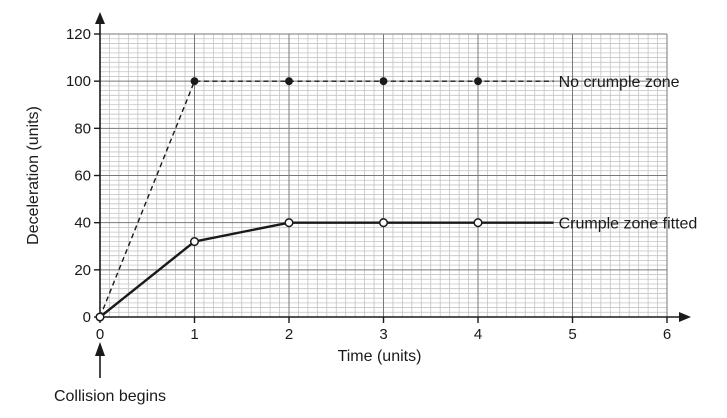 This screenshot has height=418, width=727. What do you see at coordinates (383, 334) in the screenshot?
I see `x-tick-label: 3` at bounding box center [383, 334].